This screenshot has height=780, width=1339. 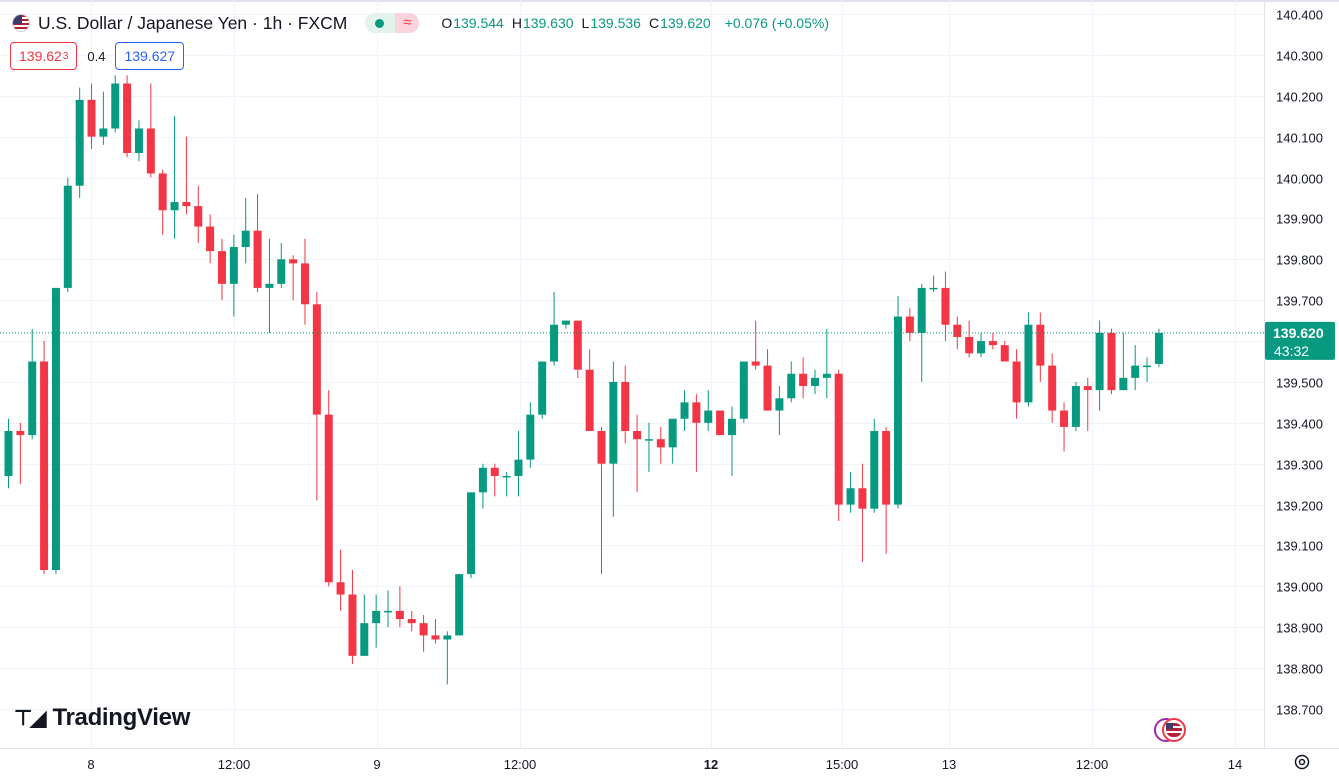 What do you see at coordinates (1300, 340) in the screenshot?
I see `last-price-label: 139.620 43:32` at bounding box center [1300, 340].